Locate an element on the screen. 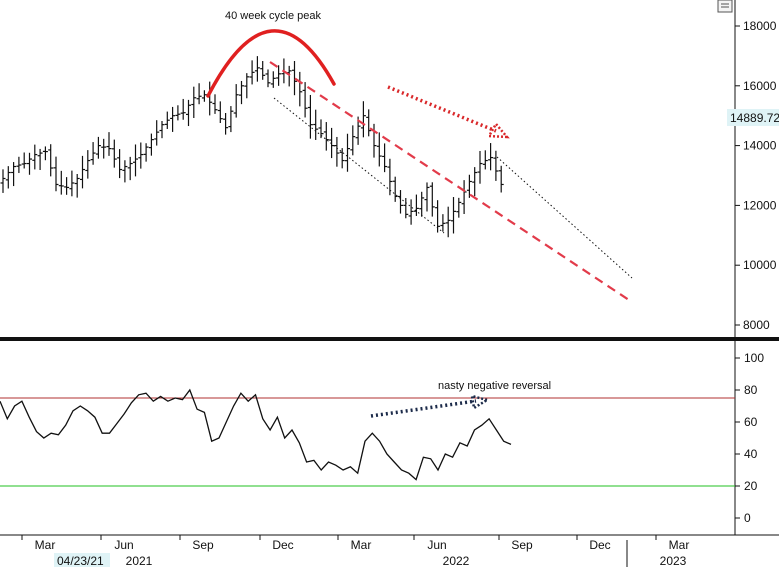  last-price-label: 14889.72 is located at coordinates (754, 118).